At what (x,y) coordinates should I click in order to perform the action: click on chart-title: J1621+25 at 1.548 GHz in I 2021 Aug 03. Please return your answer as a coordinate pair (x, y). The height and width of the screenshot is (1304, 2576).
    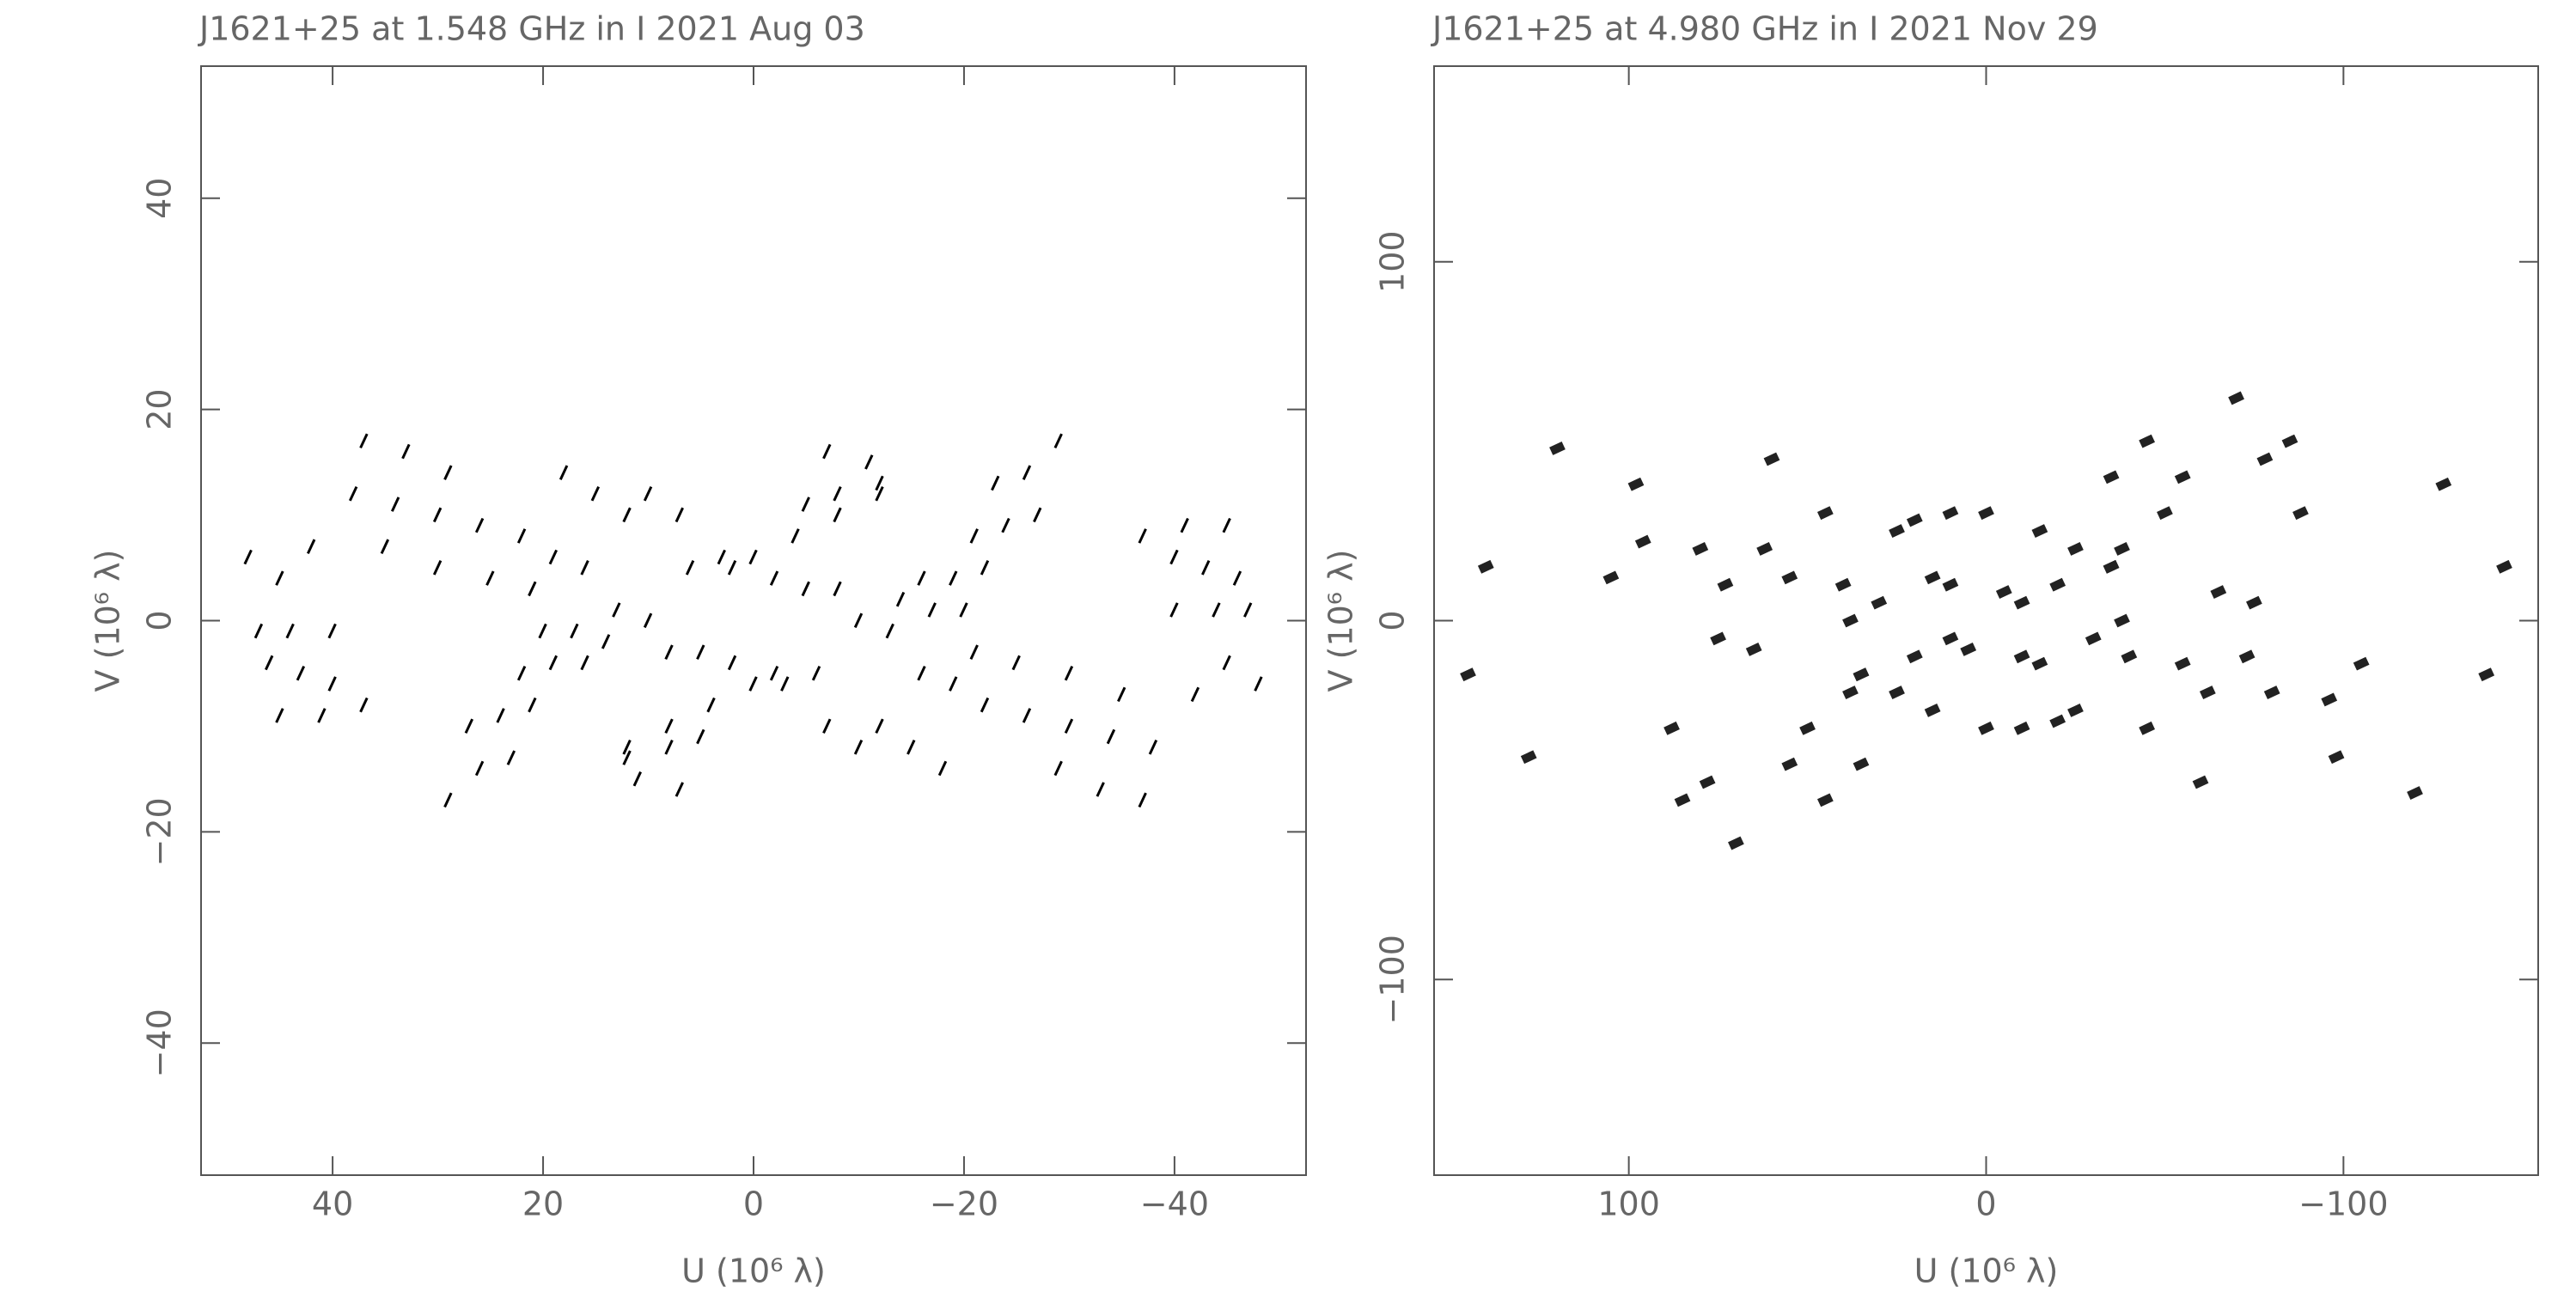
    Looking at the image, I should click on (531, 29).